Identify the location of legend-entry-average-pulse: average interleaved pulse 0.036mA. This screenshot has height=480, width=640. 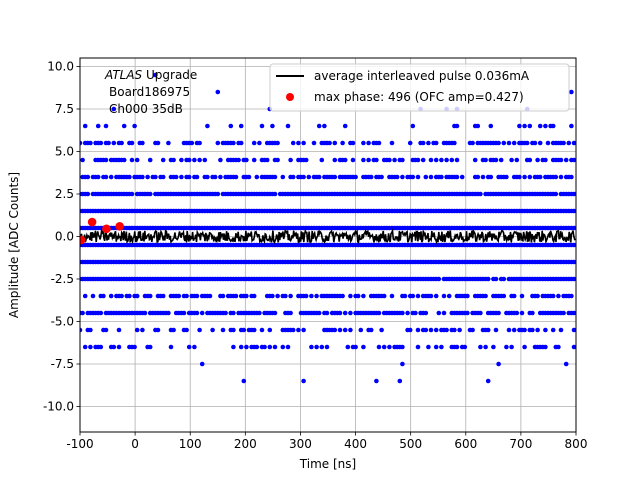
(422, 76).